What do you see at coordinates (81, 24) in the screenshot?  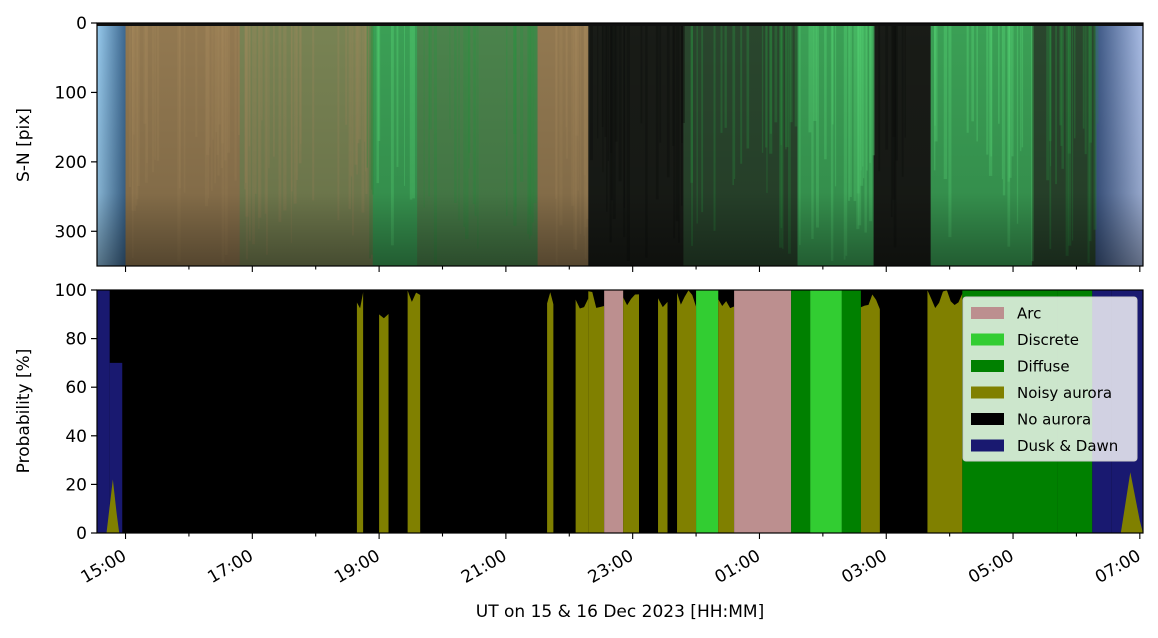 I see `keogram-y-tick-label: 0` at bounding box center [81, 24].